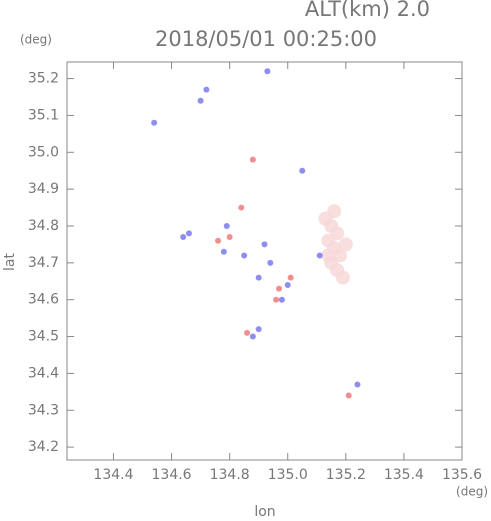 Image resolution: width=491 pixels, height=521 pixels. Describe the element at coordinates (43, 189) in the screenshot. I see `y-tick-label: 34.9` at that location.